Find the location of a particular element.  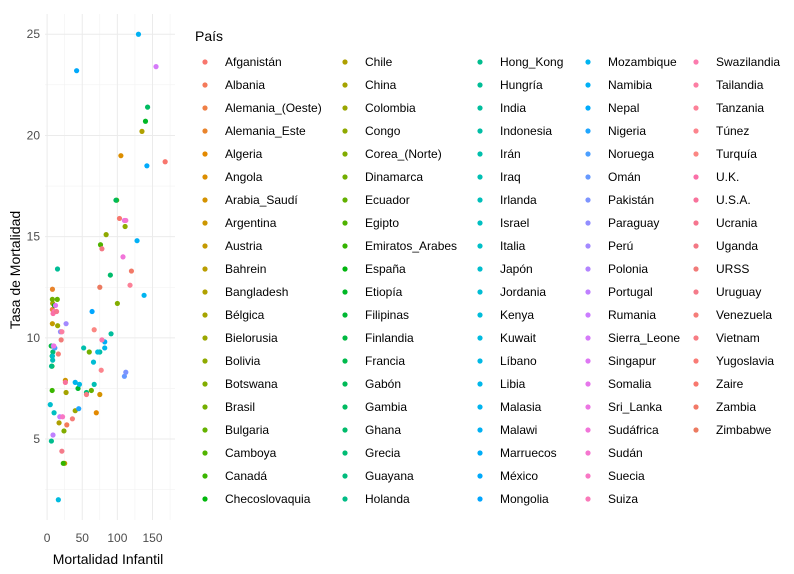

legend-label: España is located at coordinates (385, 269).